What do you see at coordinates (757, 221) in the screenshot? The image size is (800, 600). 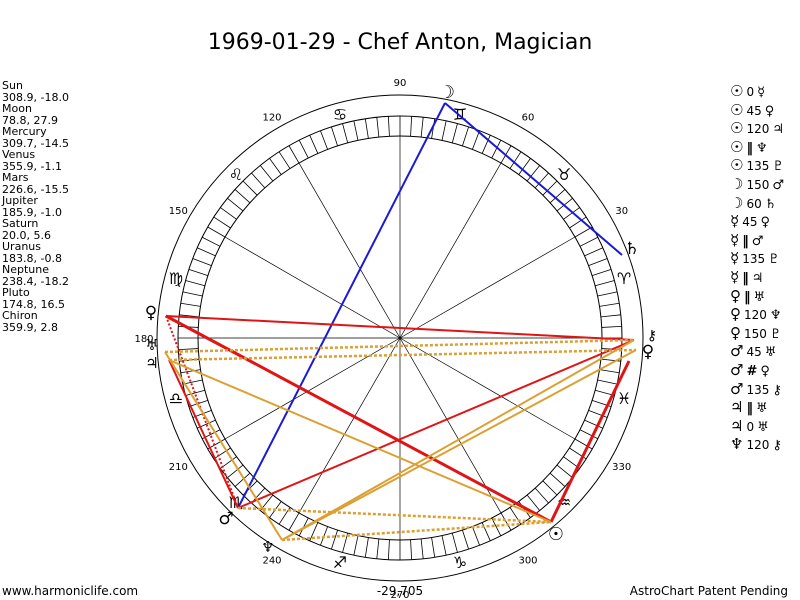 I see `aspect-row: ☿ 45 ♀` at bounding box center [757, 221].